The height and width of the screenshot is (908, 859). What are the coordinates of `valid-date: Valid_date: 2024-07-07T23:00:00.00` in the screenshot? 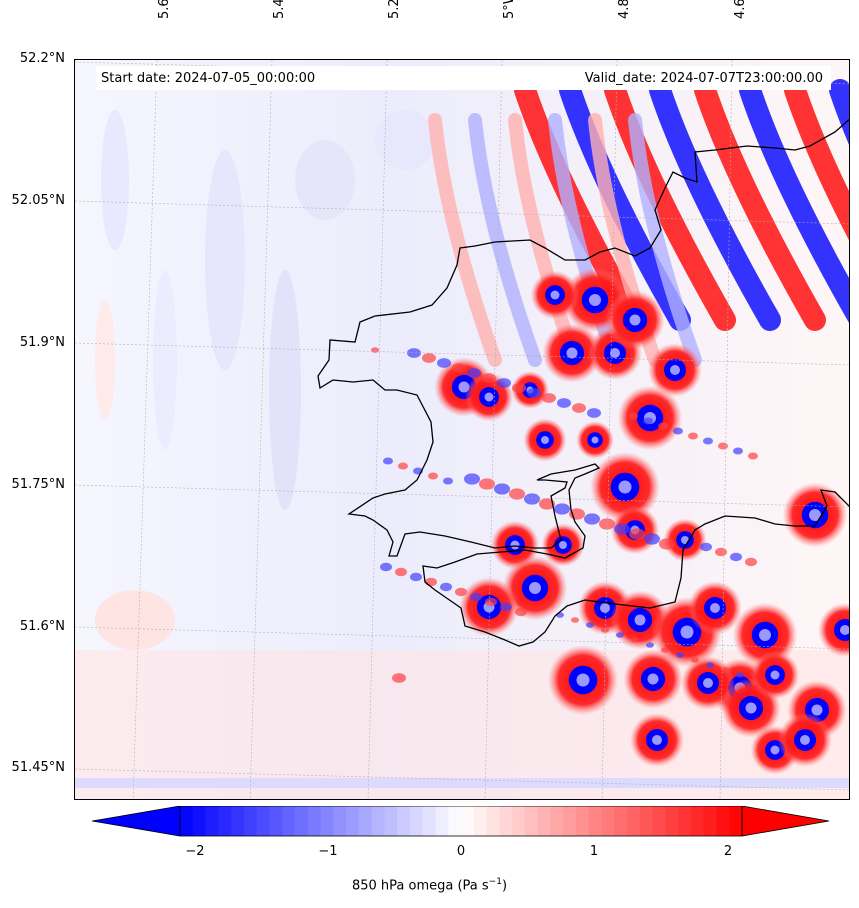 It's located at (703, 78).